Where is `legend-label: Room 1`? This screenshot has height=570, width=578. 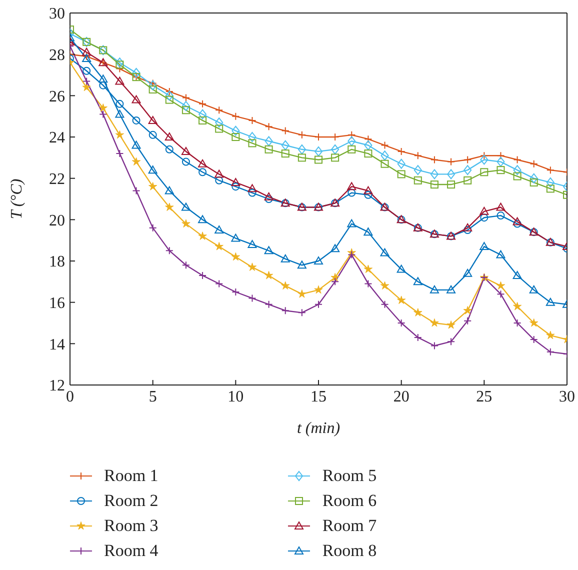
legend-label: Room 1 is located at coordinates (131, 476).